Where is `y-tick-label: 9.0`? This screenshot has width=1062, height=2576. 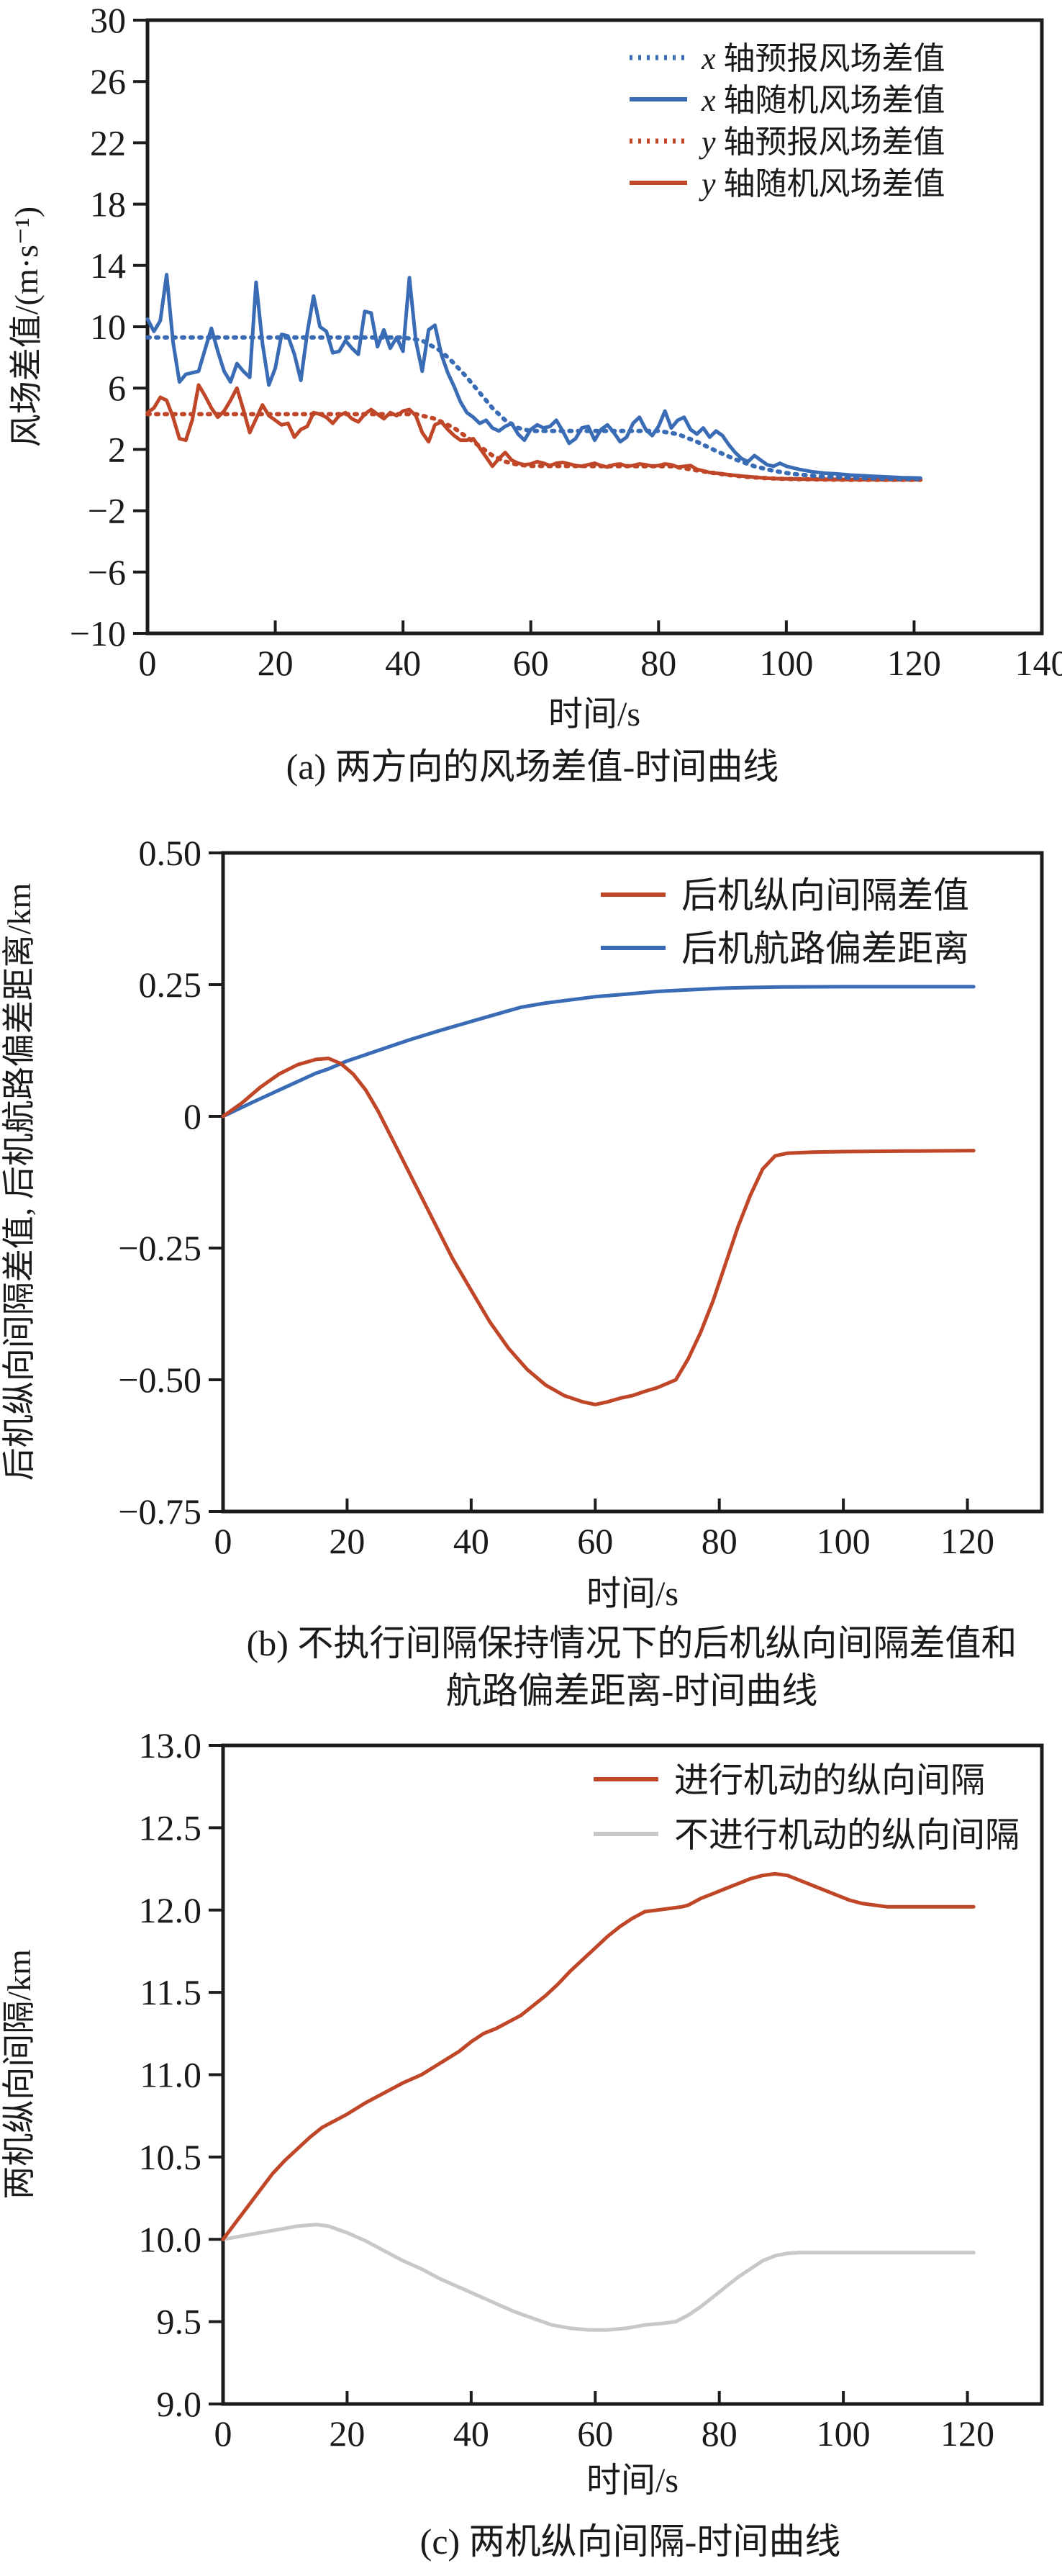 y-tick-label: 9.0 is located at coordinates (179, 2404).